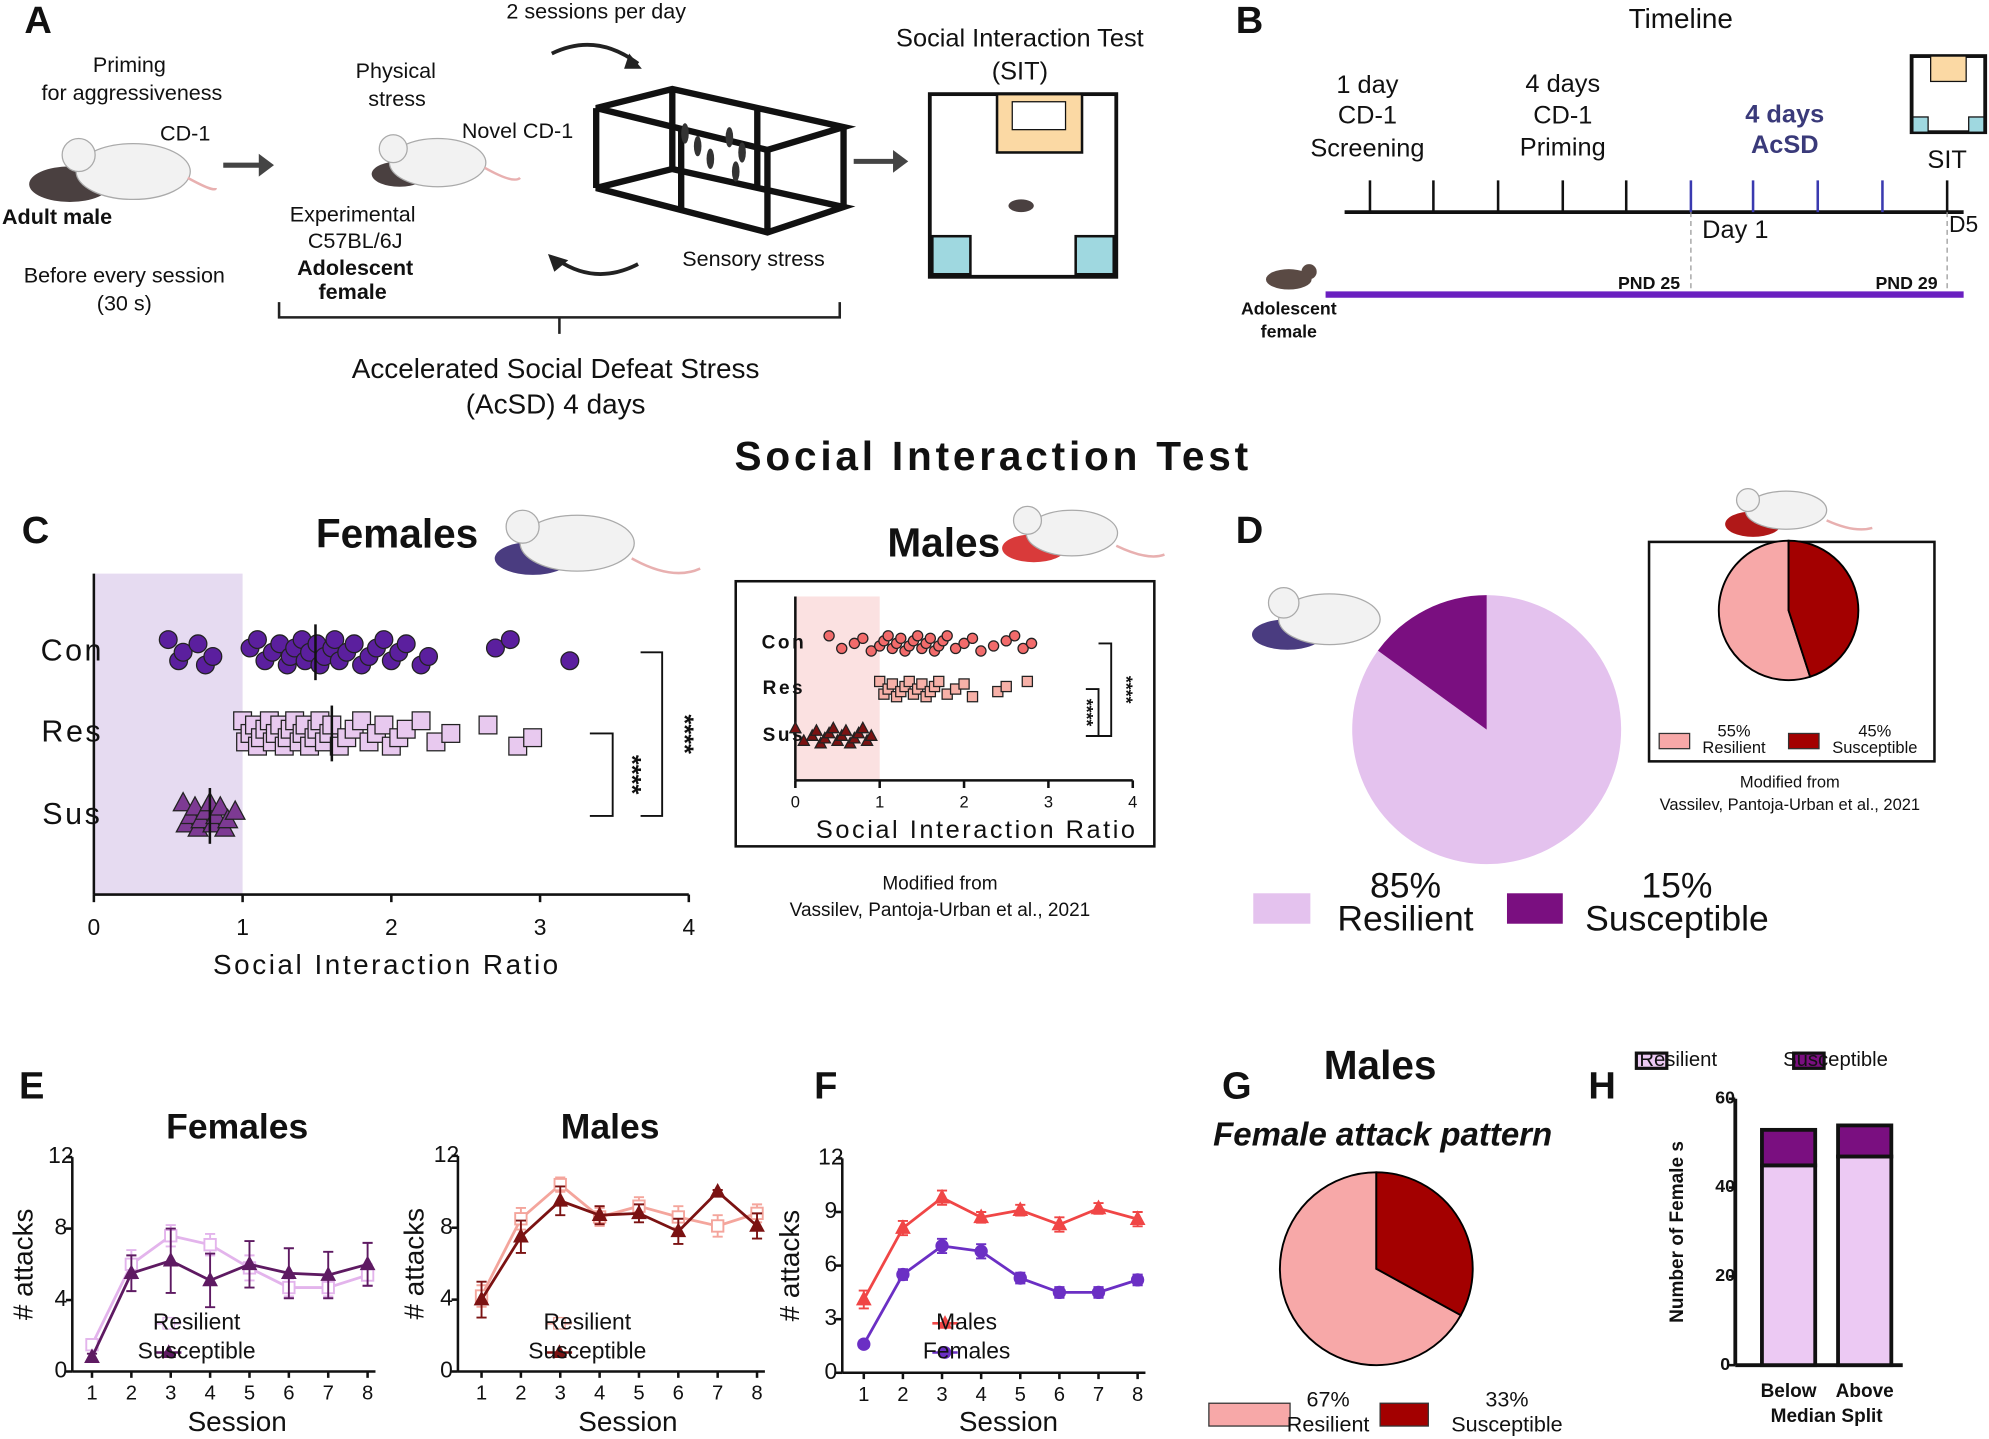 The width and height of the screenshot is (1989, 1439). What do you see at coordinates (977, 830) in the screenshot?
I see `x-axis-label: Social Interaction Ratio` at bounding box center [977, 830].